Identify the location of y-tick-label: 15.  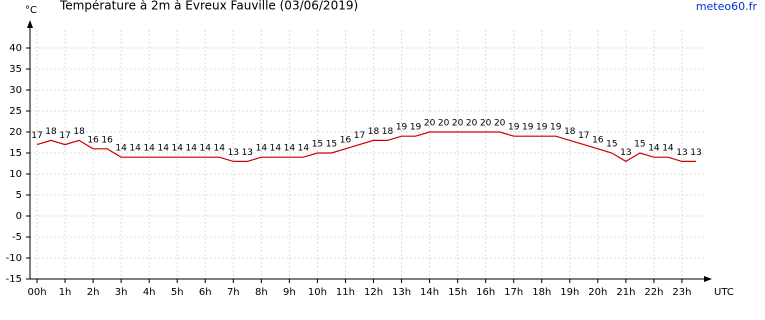
(15, 153).